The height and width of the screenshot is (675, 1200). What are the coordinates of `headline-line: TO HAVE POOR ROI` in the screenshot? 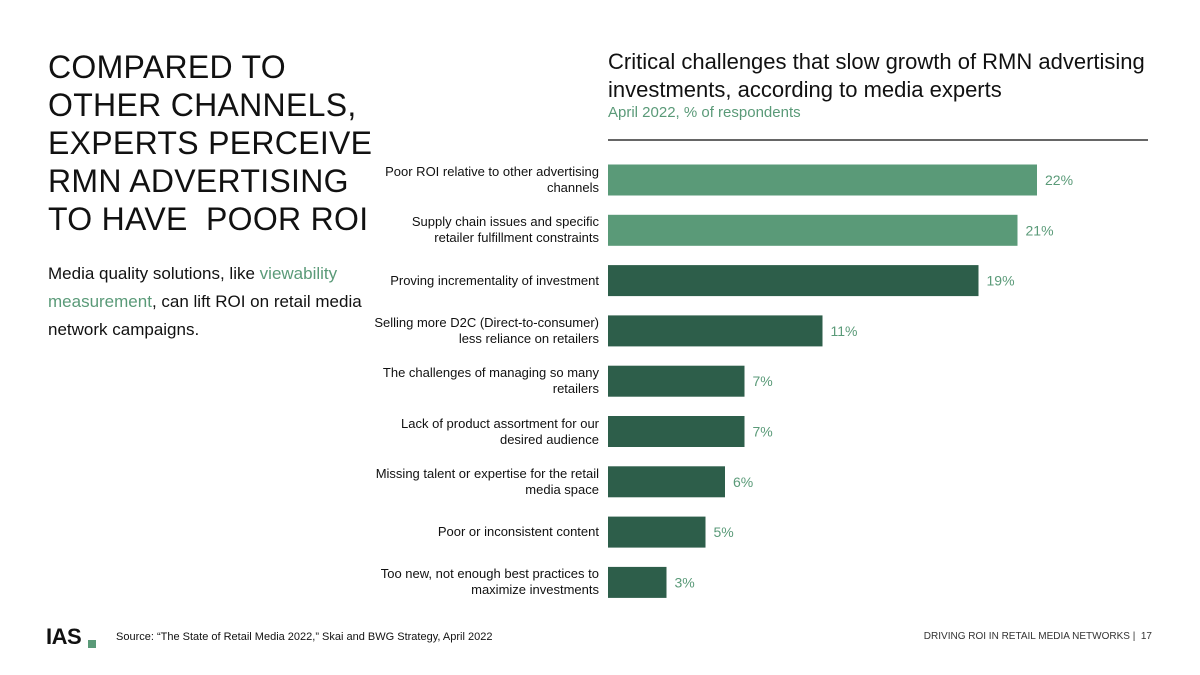 It's located at (208, 219).